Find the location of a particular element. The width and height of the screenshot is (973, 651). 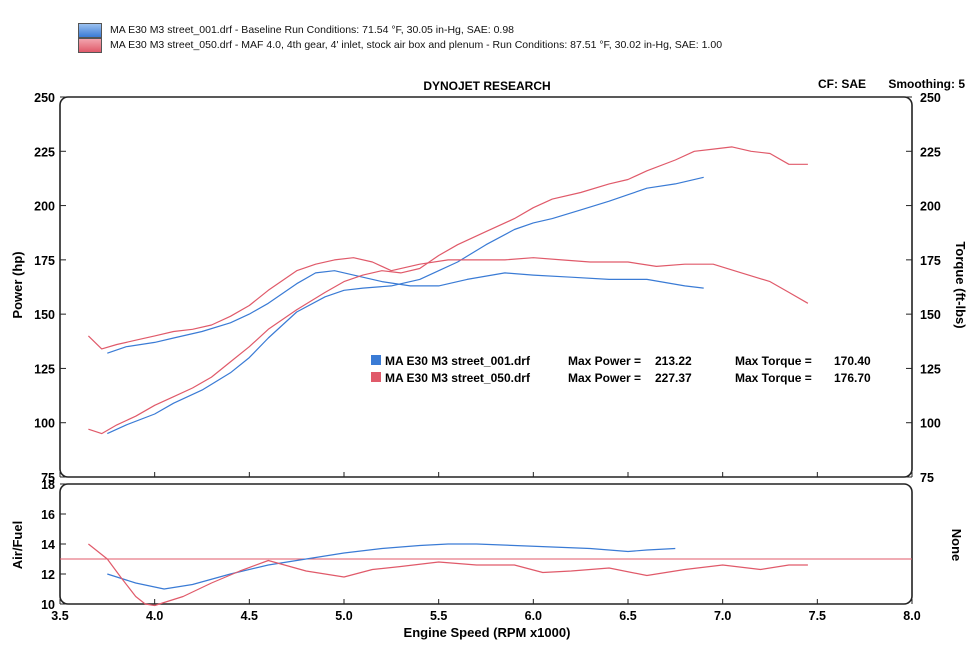

y-tick-label-right: 75 is located at coordinates (927, 478).